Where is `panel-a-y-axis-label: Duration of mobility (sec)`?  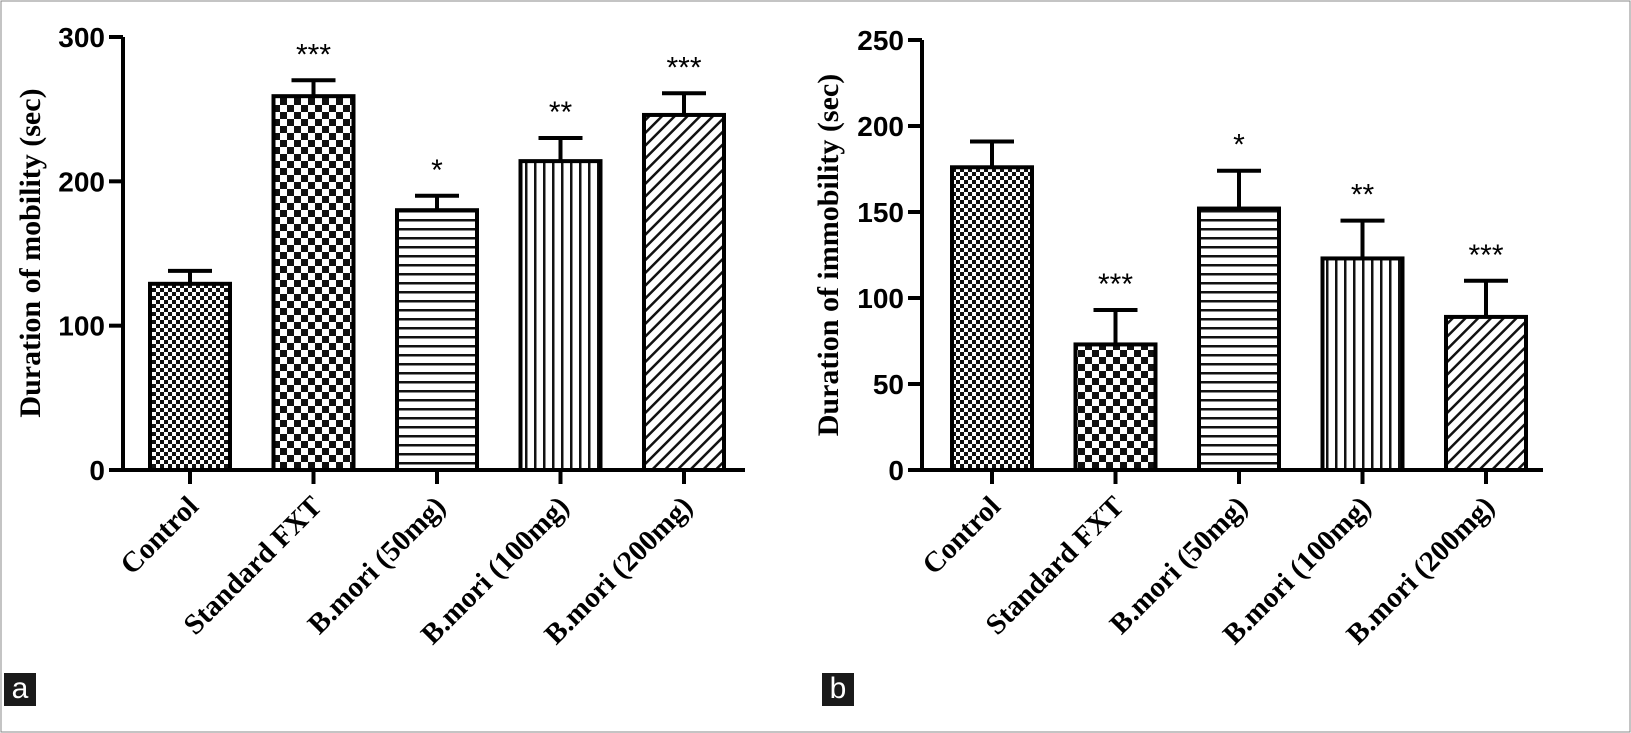 panel-a-y-axis-label: Duration of mobility (sec) is located at coordinates (30, 252).